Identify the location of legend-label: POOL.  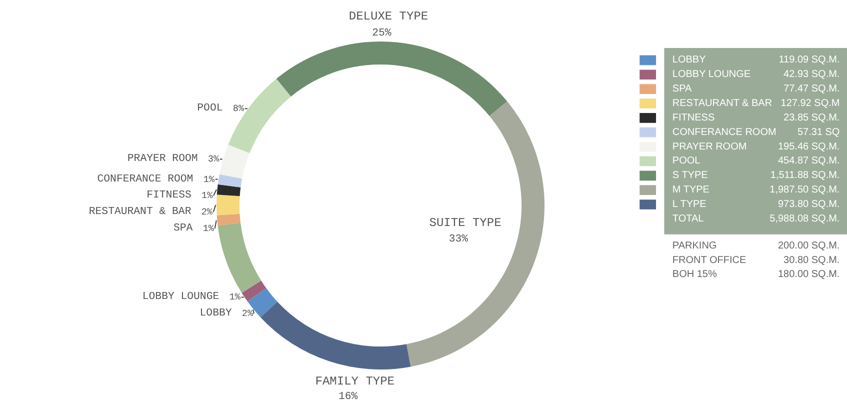
(686, 161).